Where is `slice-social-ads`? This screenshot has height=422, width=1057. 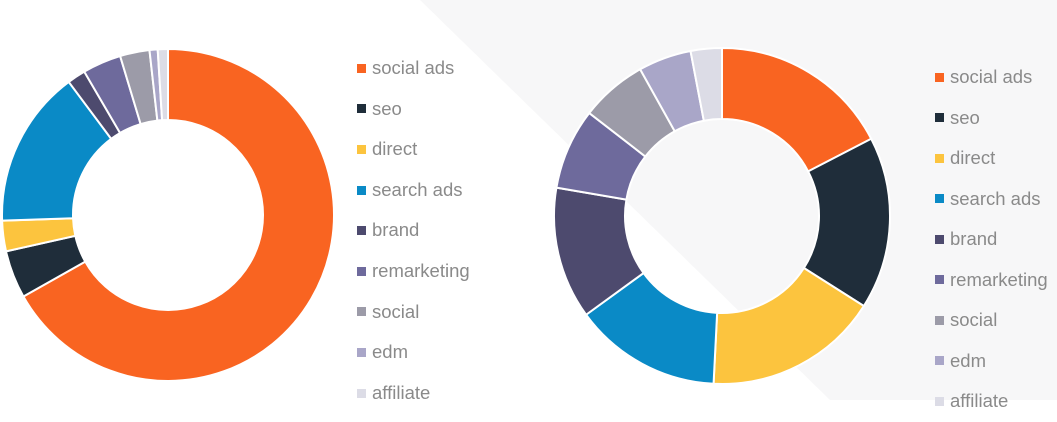
slice-social-ads is located at coordinates (797, 109).